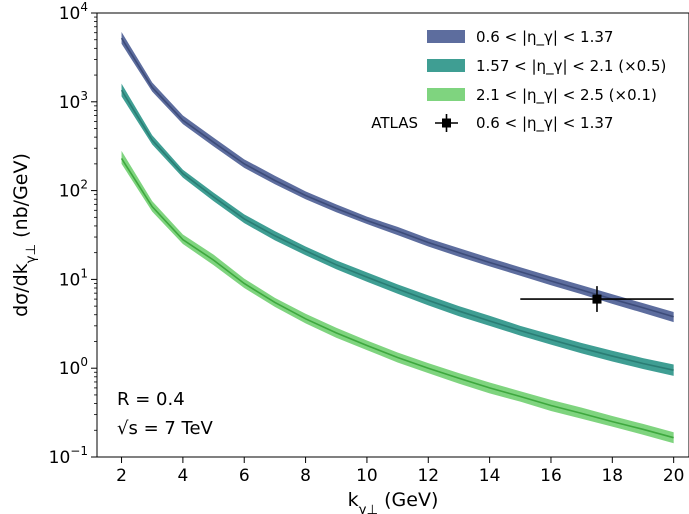 The image size is (689, 514). Describe the element at coordinates (571, 66) in the screenshot. I see `legend-label-2: 1.57 < |η_γ| < 2.1 (×0.5)` at that location.